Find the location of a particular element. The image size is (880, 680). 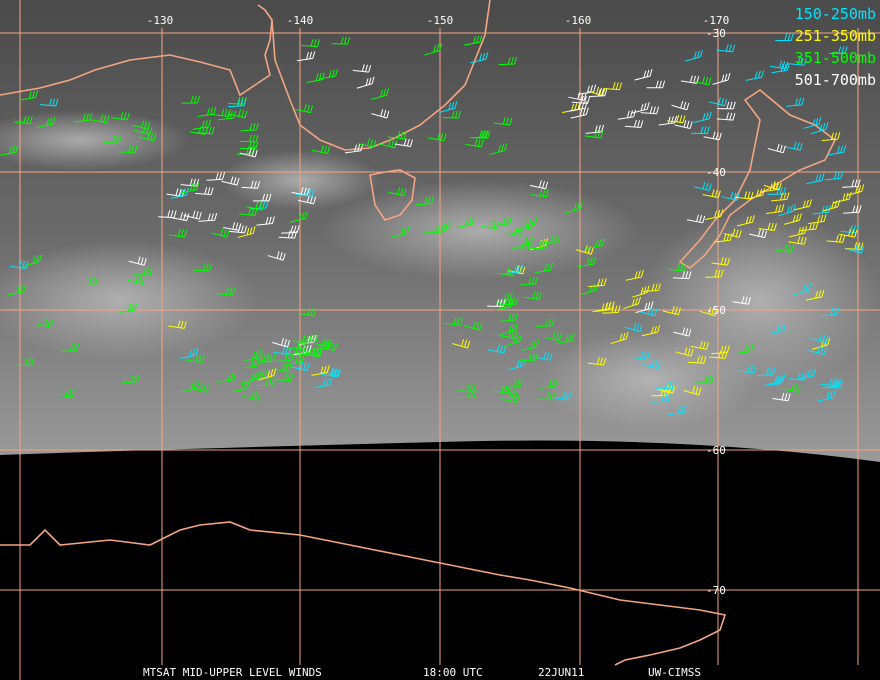

longitude-label: -160 is located at coordinates (578, 20).